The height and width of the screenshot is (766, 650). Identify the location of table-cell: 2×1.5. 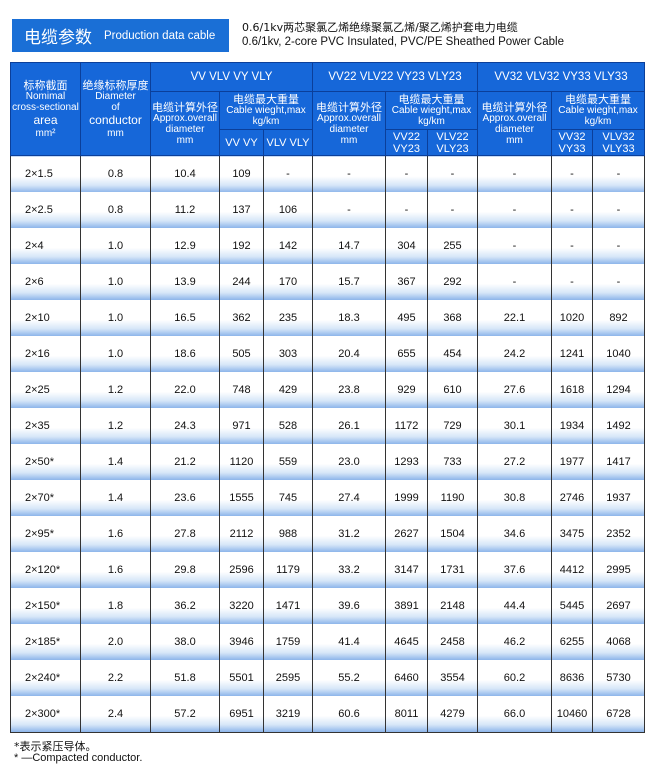
(45, 173).